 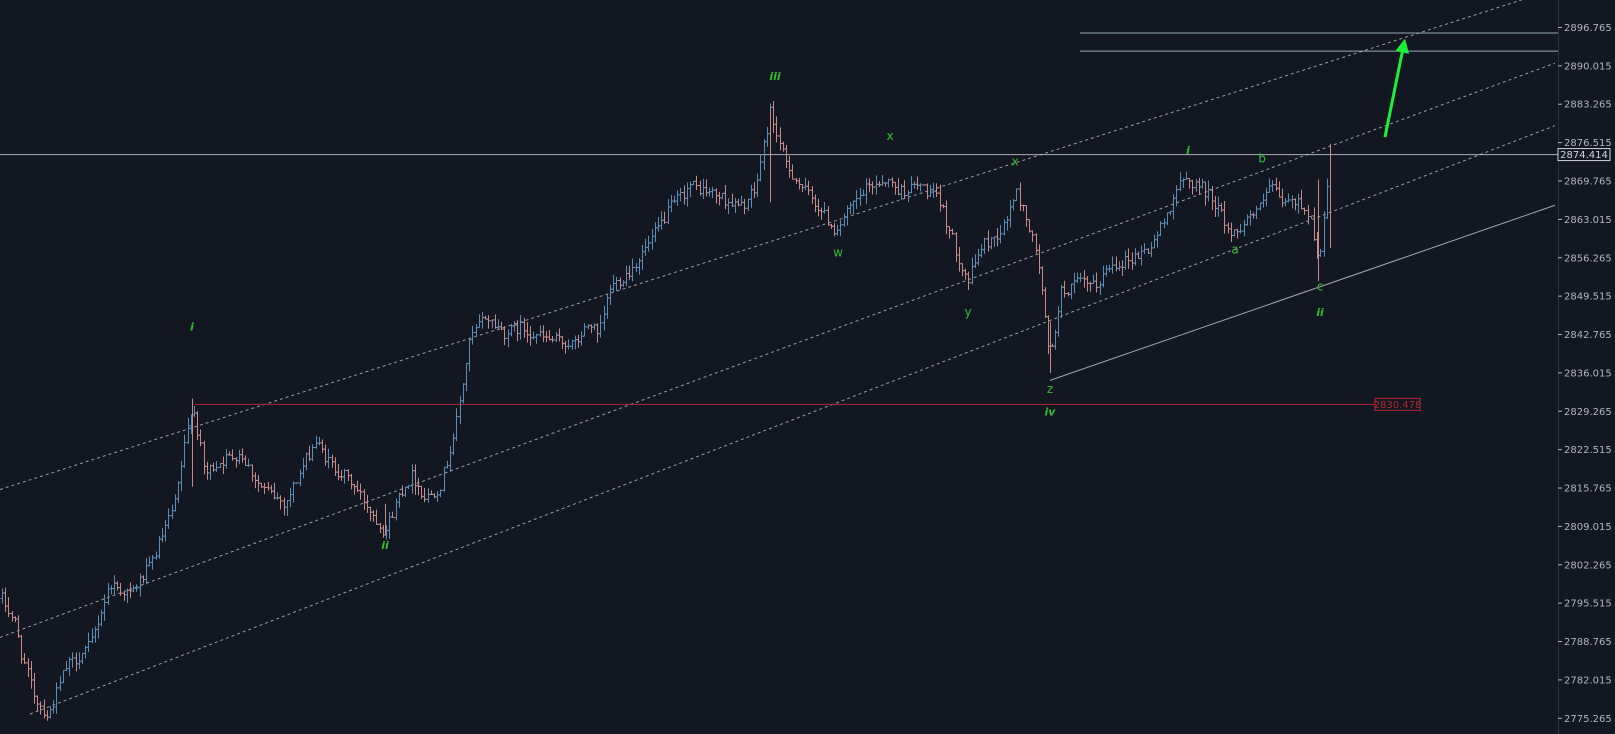 What do you see at coordinates (1051, 412) in the screenshot?
I see `wave-label-iv: iv` at bounding box center [1051, 412].